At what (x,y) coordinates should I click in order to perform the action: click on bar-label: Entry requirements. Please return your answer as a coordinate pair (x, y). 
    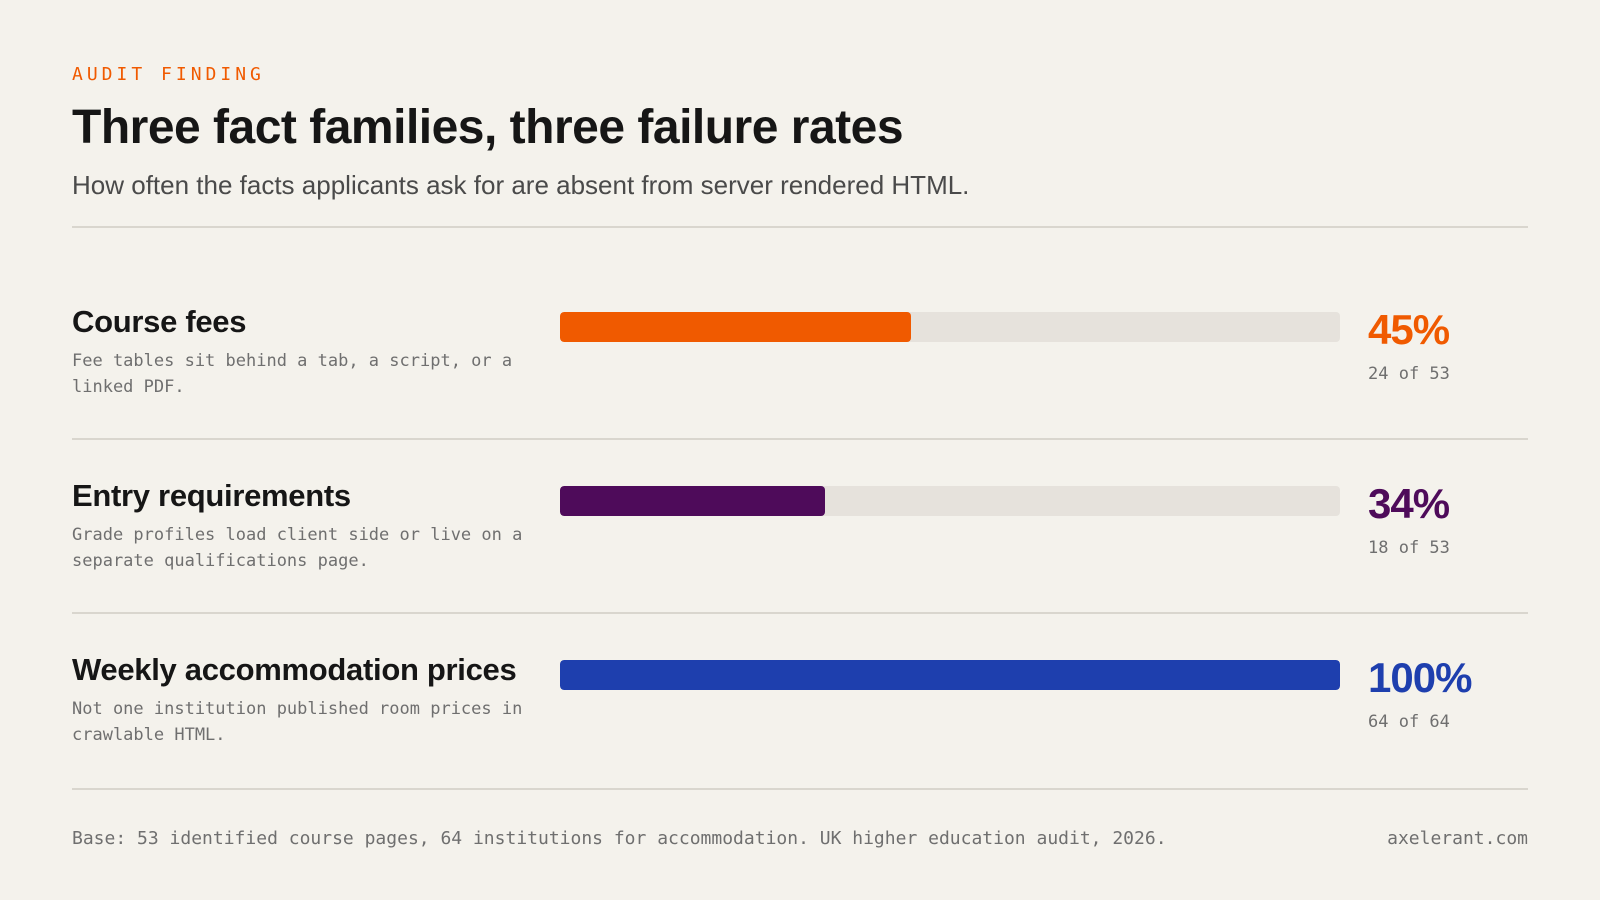
    Looking at the image, I should click on (211, 495).